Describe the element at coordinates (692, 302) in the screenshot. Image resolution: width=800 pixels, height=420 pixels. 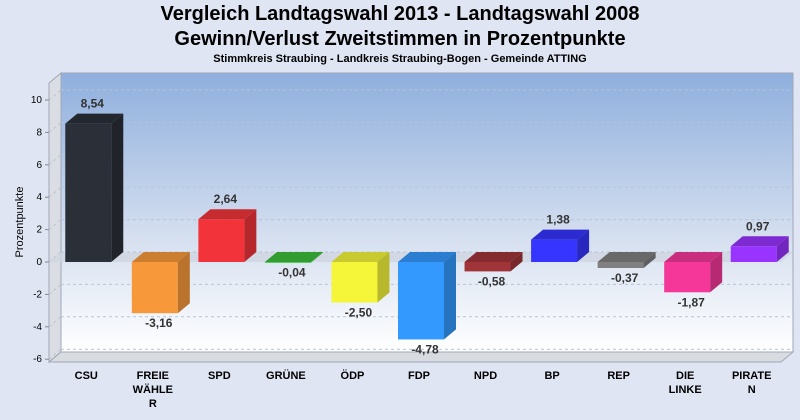
I see `data-label: -1,87` at that location.